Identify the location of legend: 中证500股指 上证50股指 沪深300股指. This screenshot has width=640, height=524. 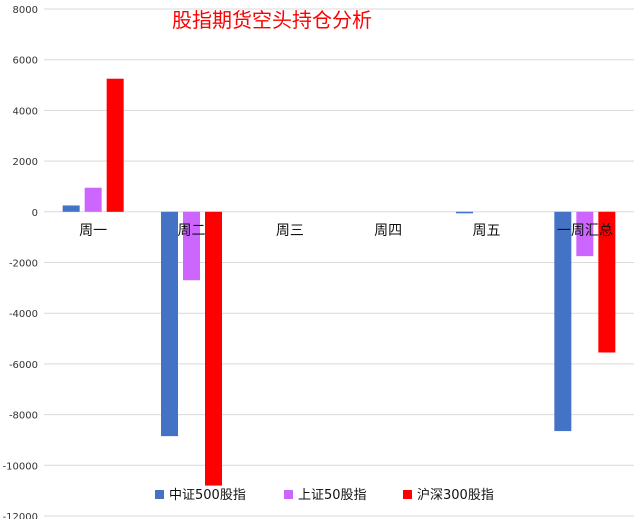
(324, 495).